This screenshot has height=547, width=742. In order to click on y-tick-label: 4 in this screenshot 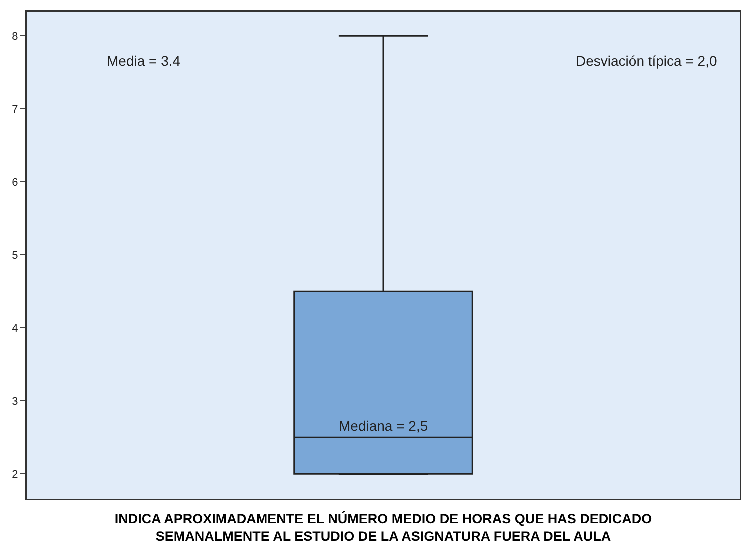, I will do `click(15, 329)`.